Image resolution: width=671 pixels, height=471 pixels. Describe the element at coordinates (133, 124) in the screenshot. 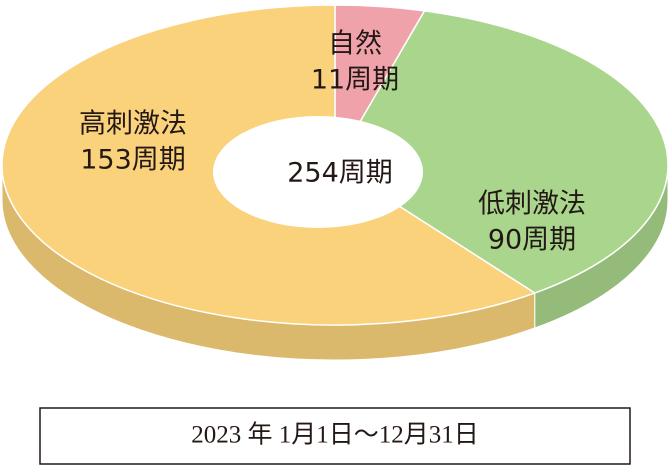

I see `slice-label: 高刺激法` at that location.